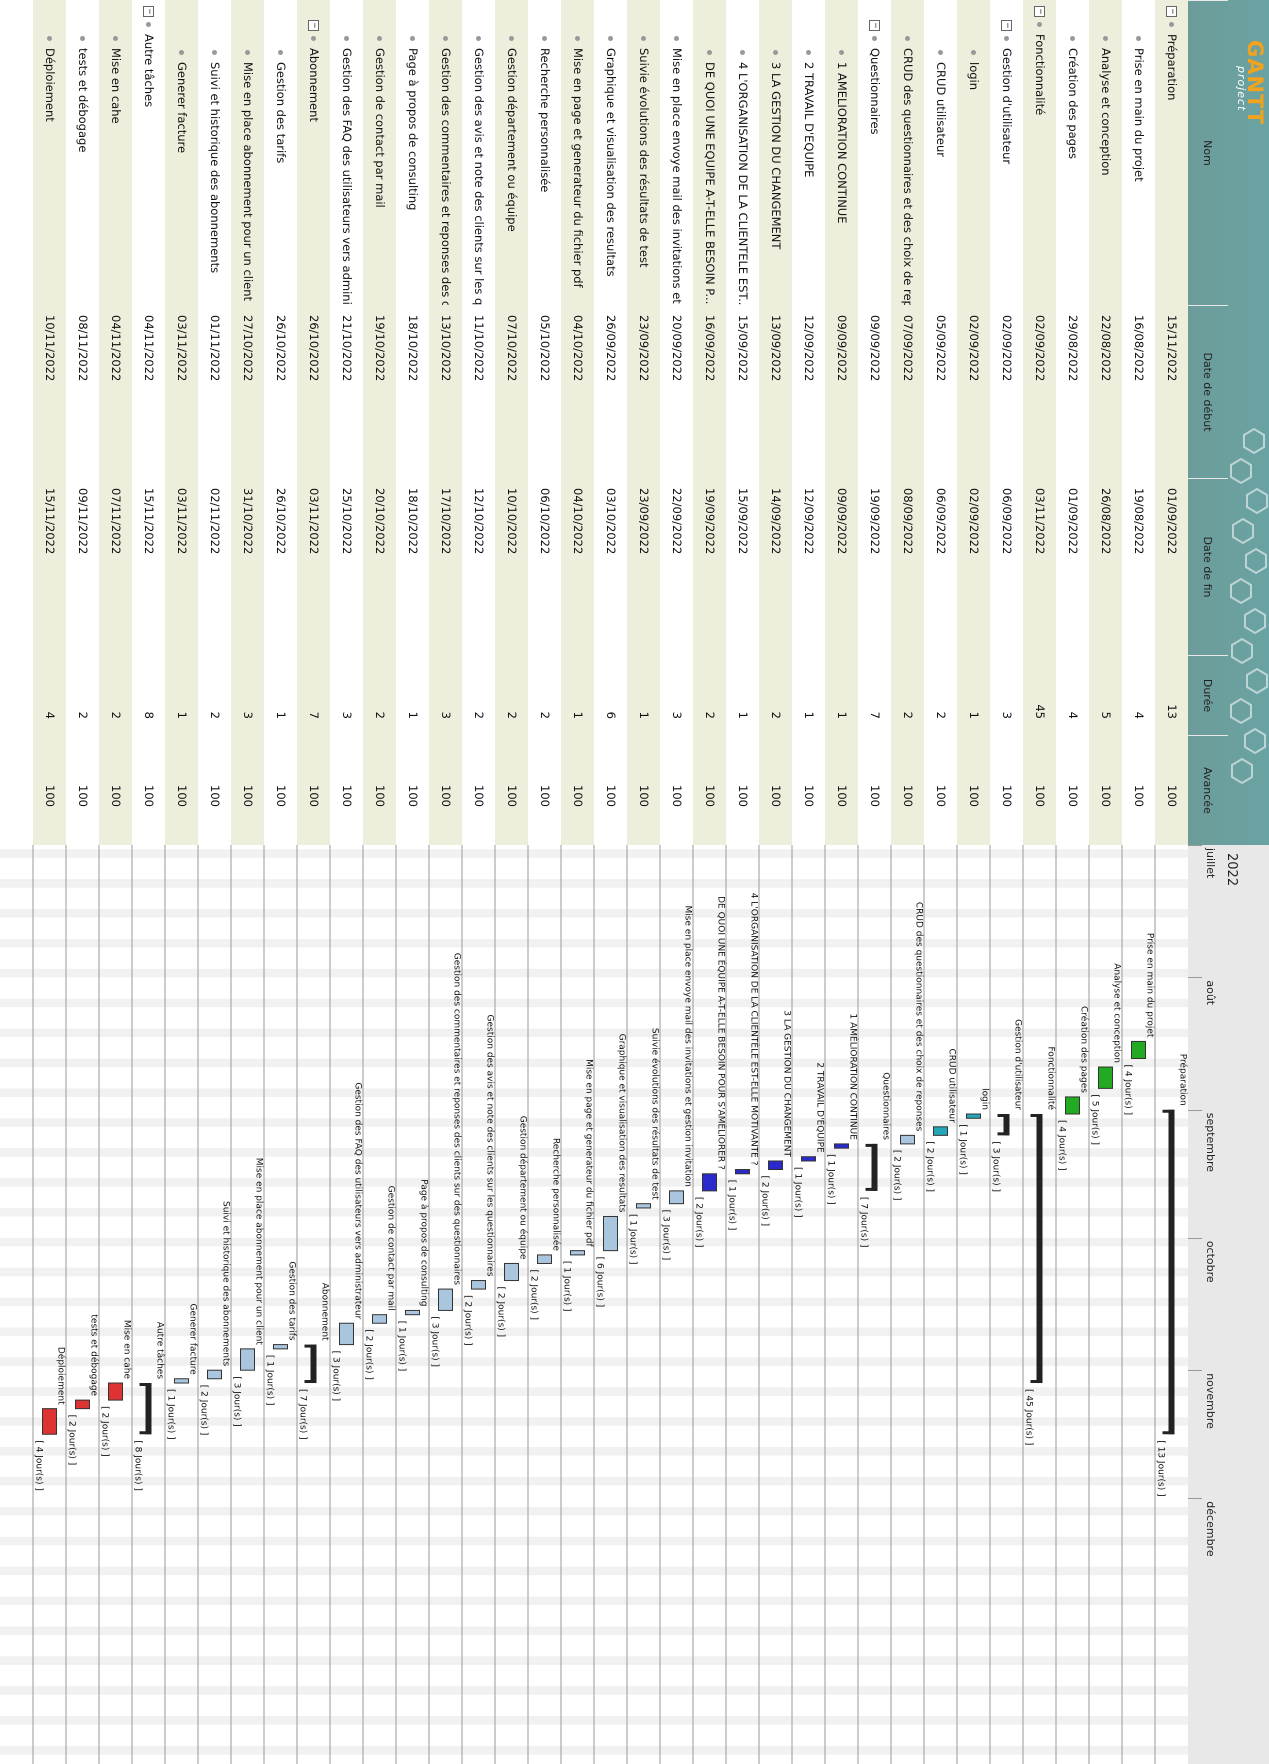 This screenshot has width=1269, height=1764. Describe the element at coordinates (874, 422) in the screenshot. I see `table-row: − Questionnaires 09/09/2022 19/09/2022 7 100` at that location.